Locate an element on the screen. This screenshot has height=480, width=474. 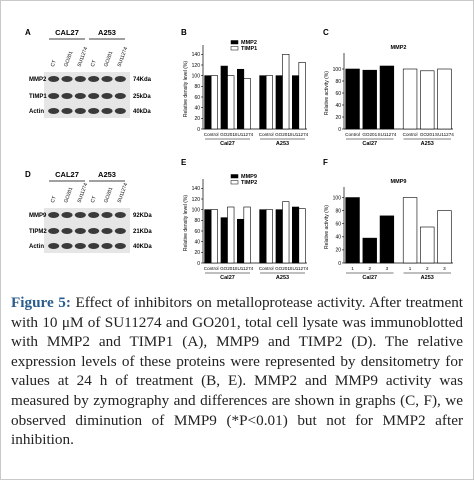
panel-label: E is located at coordinates (184, 162).